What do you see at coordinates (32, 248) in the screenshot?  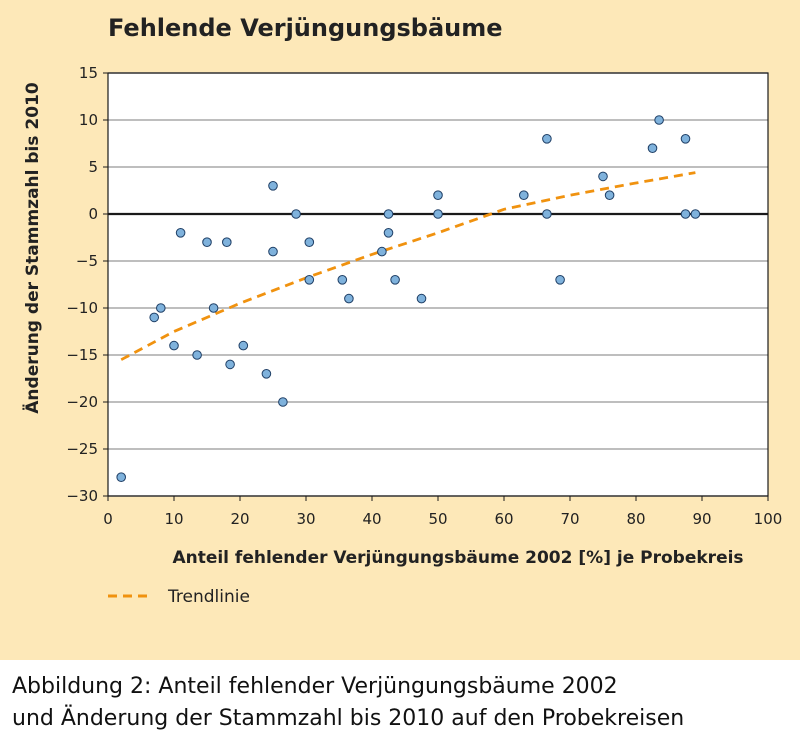 I see `y-axis-label: Änderung der Stammzahl bis 2010` at bounding box center [32, 248].